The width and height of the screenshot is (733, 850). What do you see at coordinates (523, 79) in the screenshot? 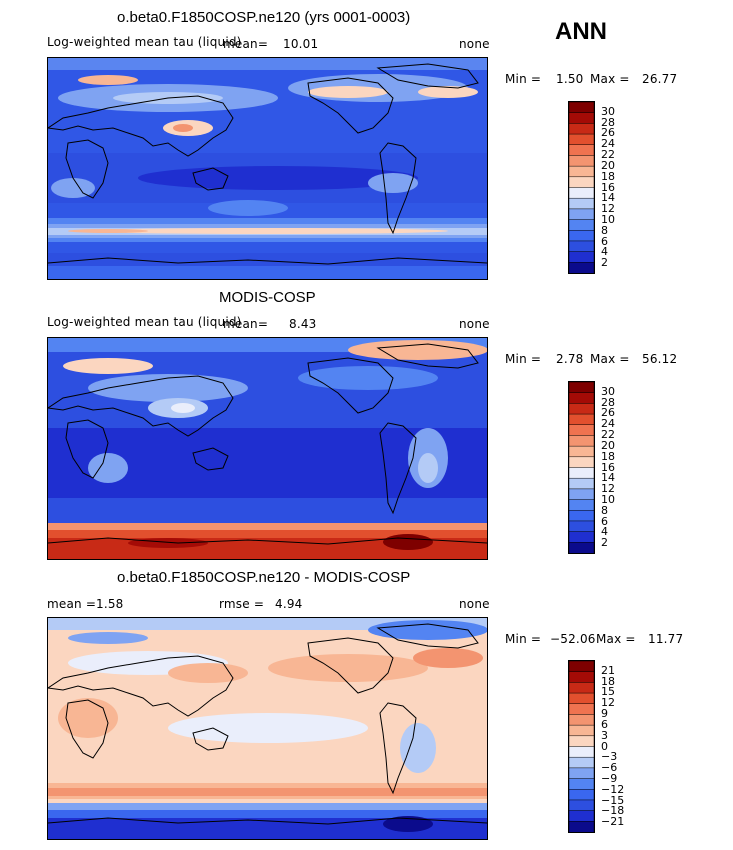
I see `panel1-min-label: Min =` at bounding box center [523, 79].